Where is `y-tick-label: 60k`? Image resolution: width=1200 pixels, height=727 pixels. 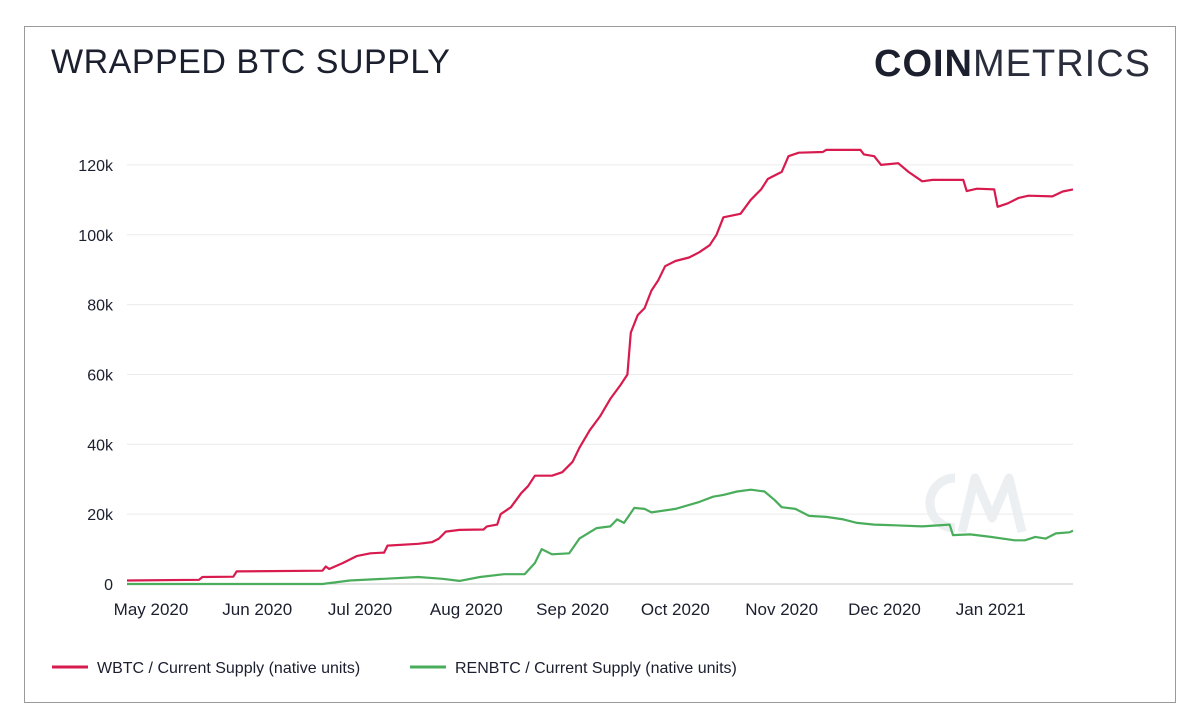
y-tick-label: 60k is located at coordinates (100, 375).